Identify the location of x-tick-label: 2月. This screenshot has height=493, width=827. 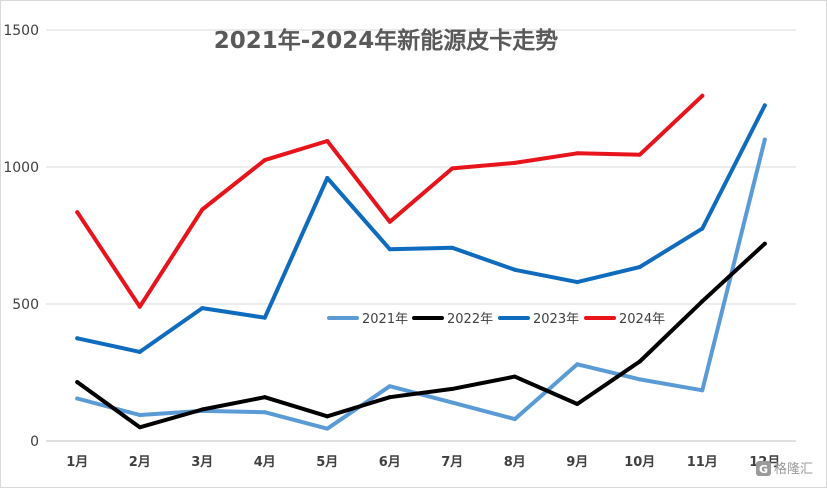
(140, 462).